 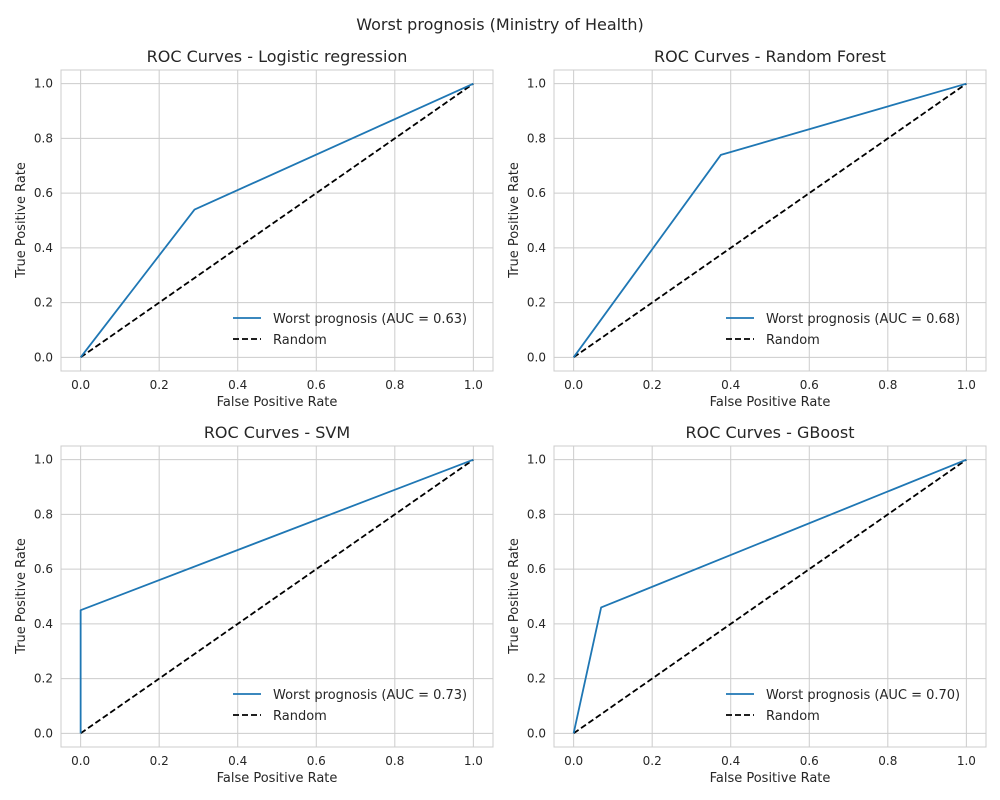 What do you see at coordinates (370, 695) in the screenshot?
I see `legend-label: Worst prognosis (AUC = 0.73)` at bounding box center [370, 695].